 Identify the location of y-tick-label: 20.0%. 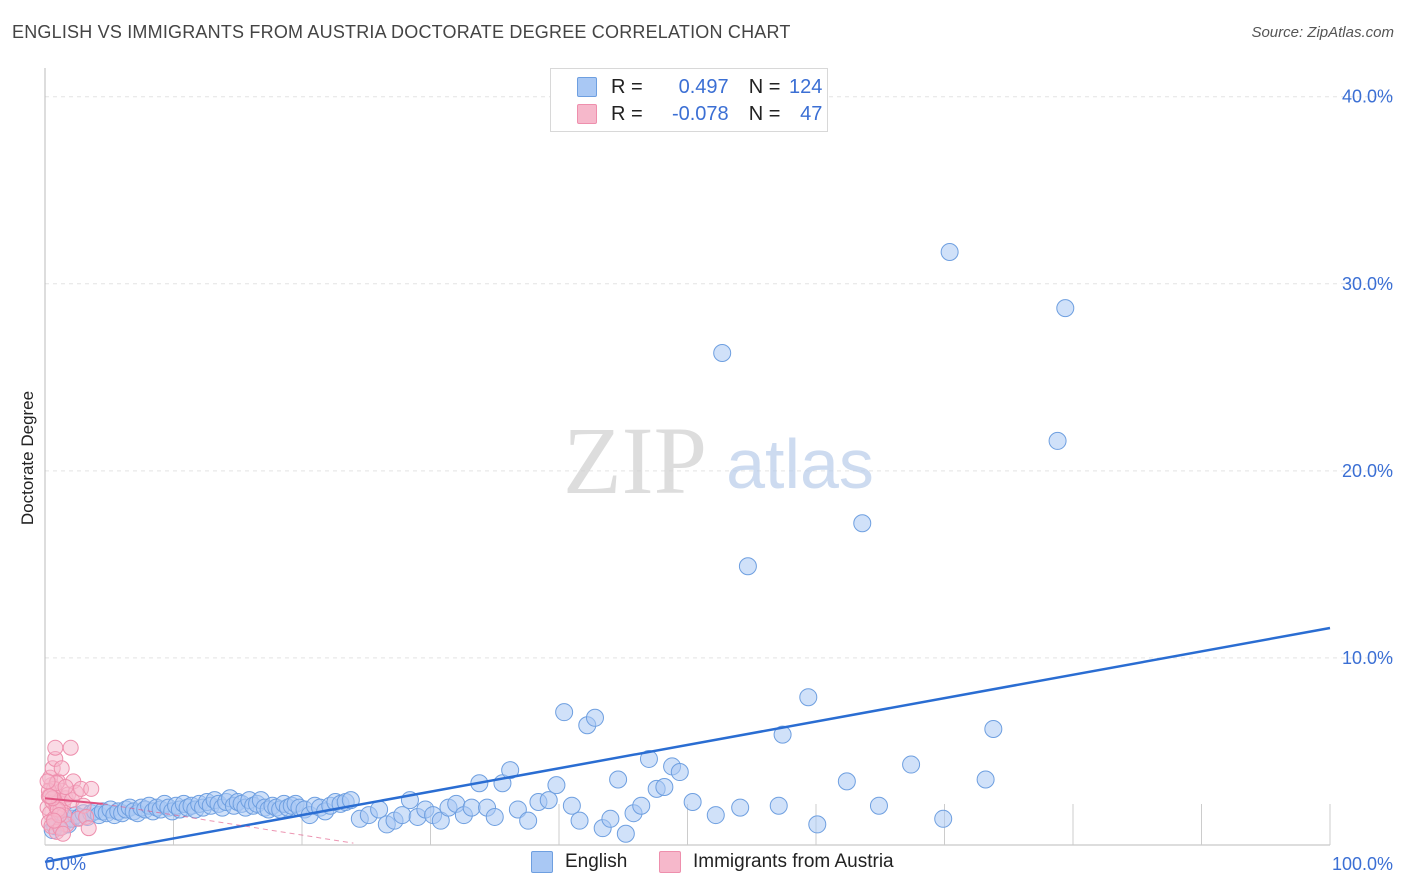
(1367, 471).